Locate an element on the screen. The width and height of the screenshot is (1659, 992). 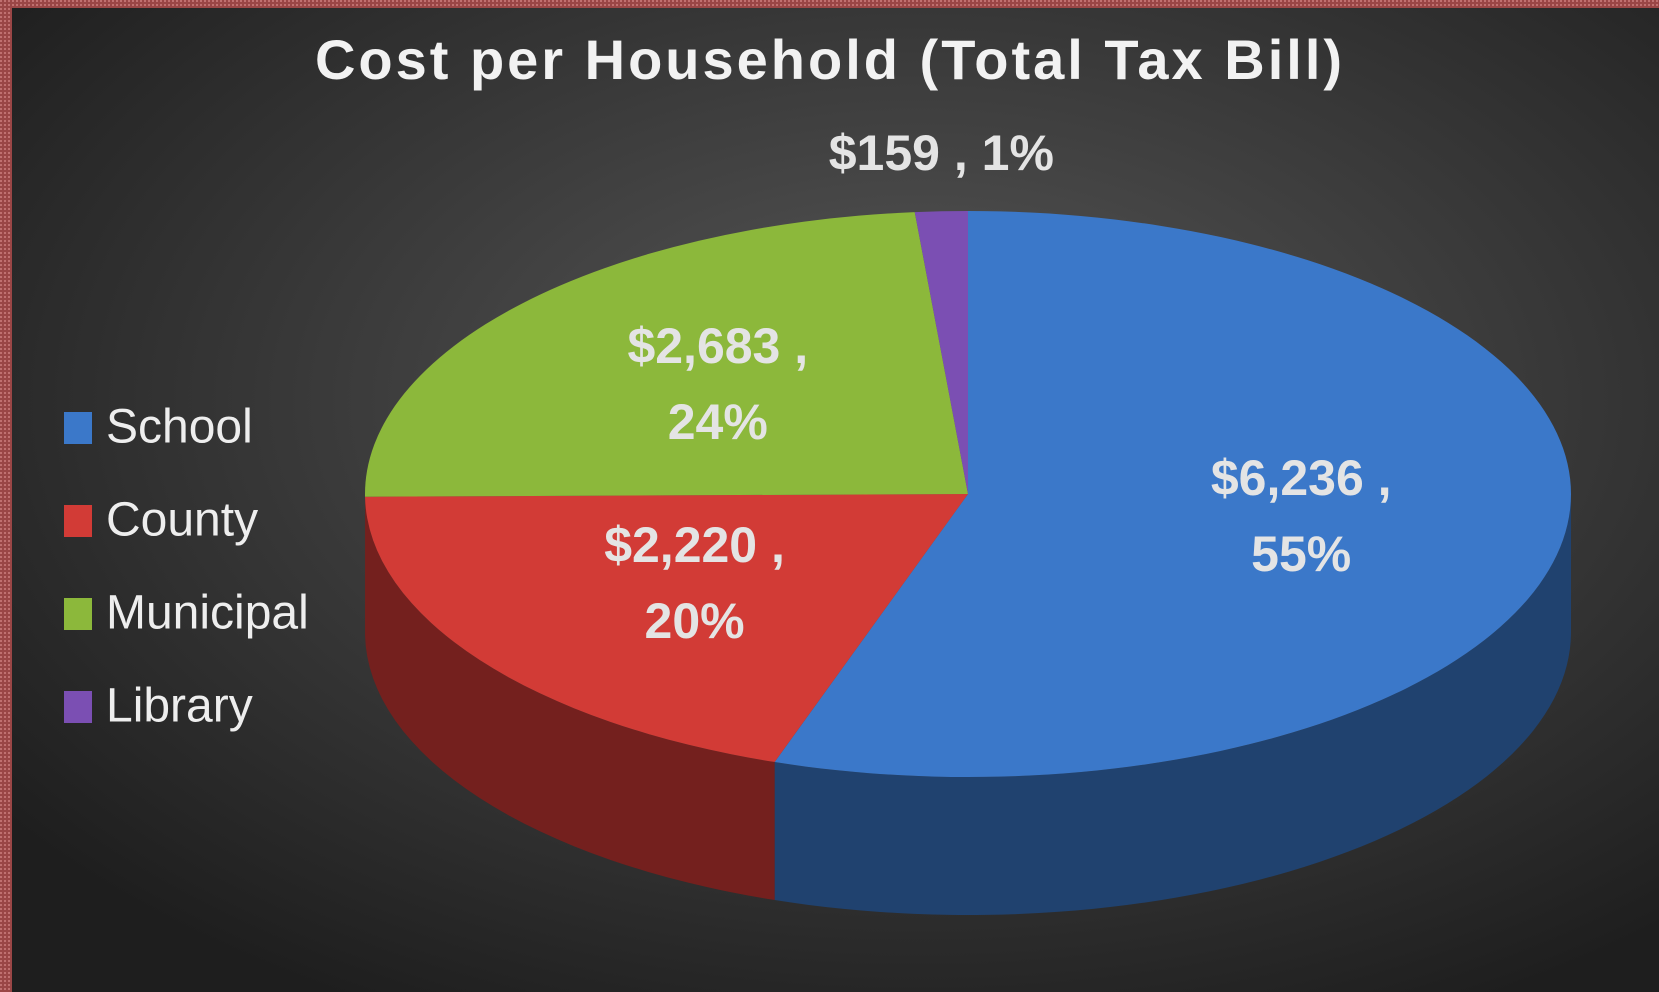
data-label: $2,220 , is located at coordinates (694, 545).